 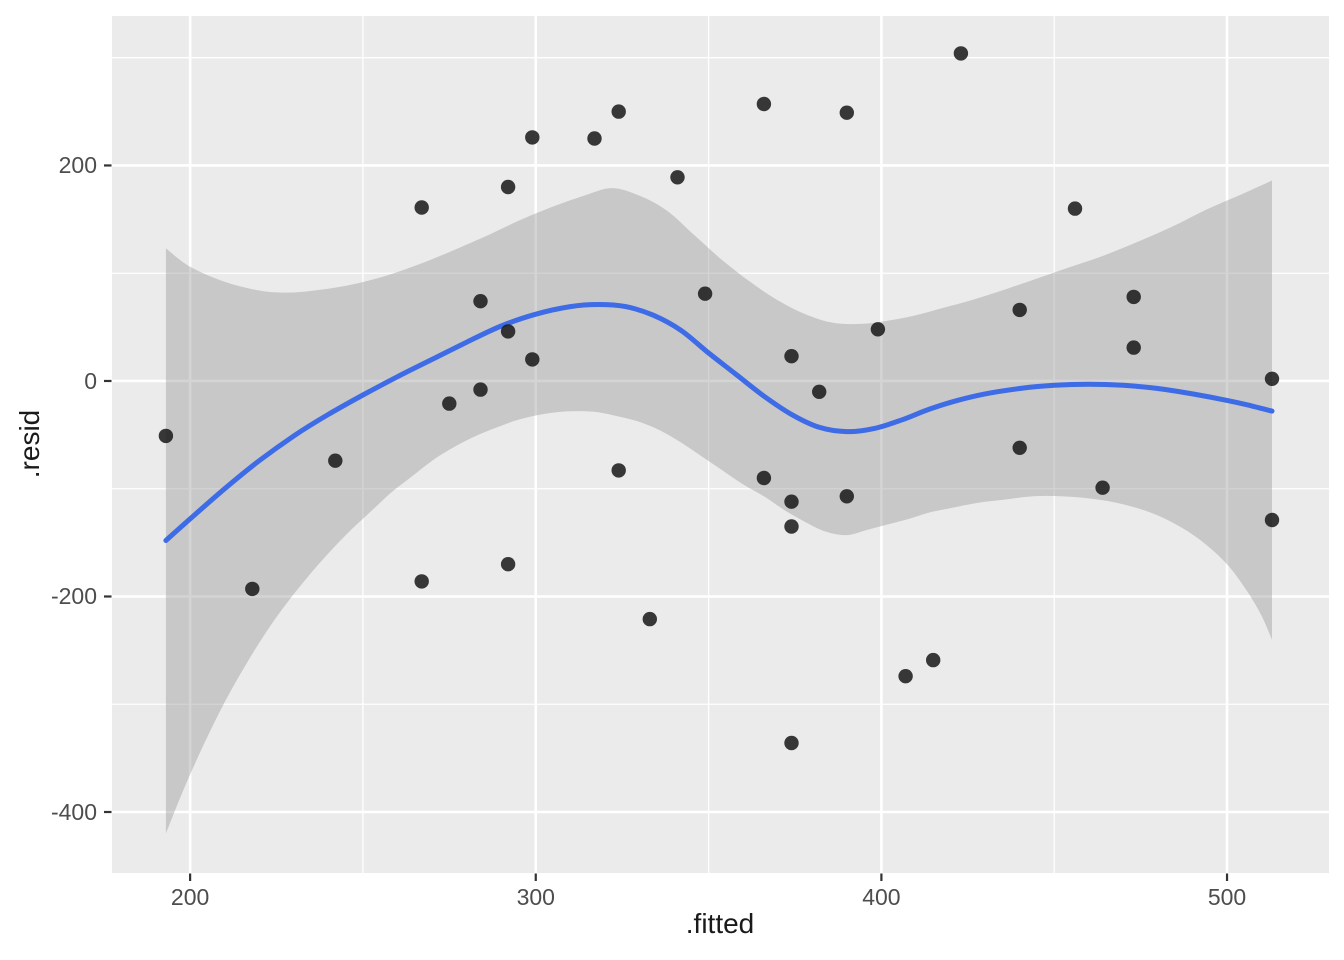 What do you see at coordinates (73, 812) in the screenshot?
I see `y-tick-label: -400` at bounding box center [73, 812].